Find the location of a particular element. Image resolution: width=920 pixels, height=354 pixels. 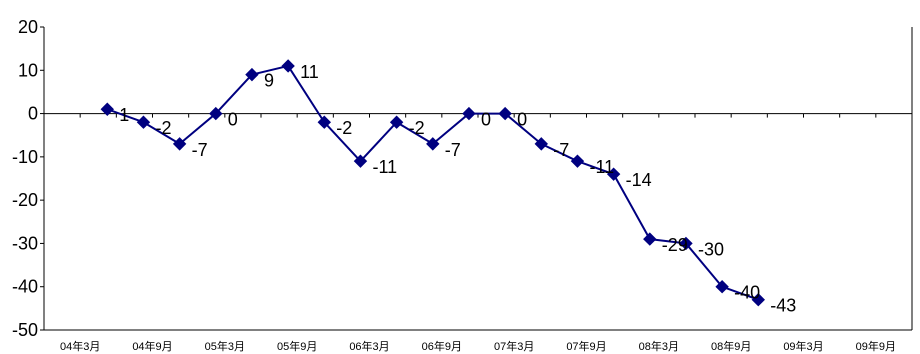

data-label: 1 is located at coordinates (124, 115).